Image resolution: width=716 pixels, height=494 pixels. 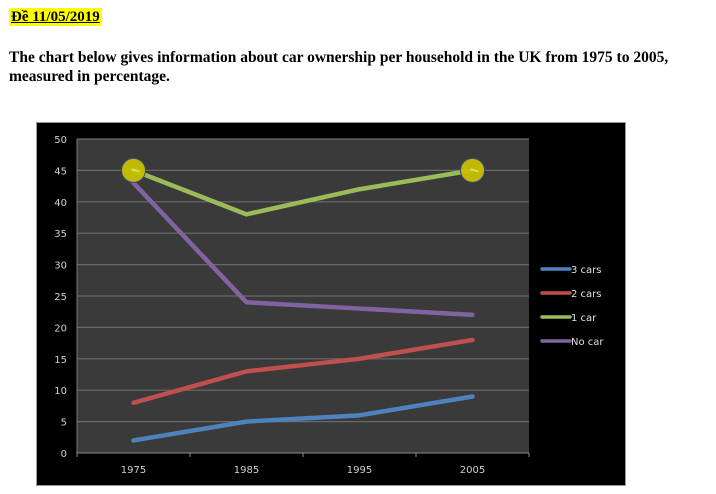 What do you see at coordinates (60, 297) in the screenshot?
I see `y-tick-label: 25` at bounding box center [60, 297].